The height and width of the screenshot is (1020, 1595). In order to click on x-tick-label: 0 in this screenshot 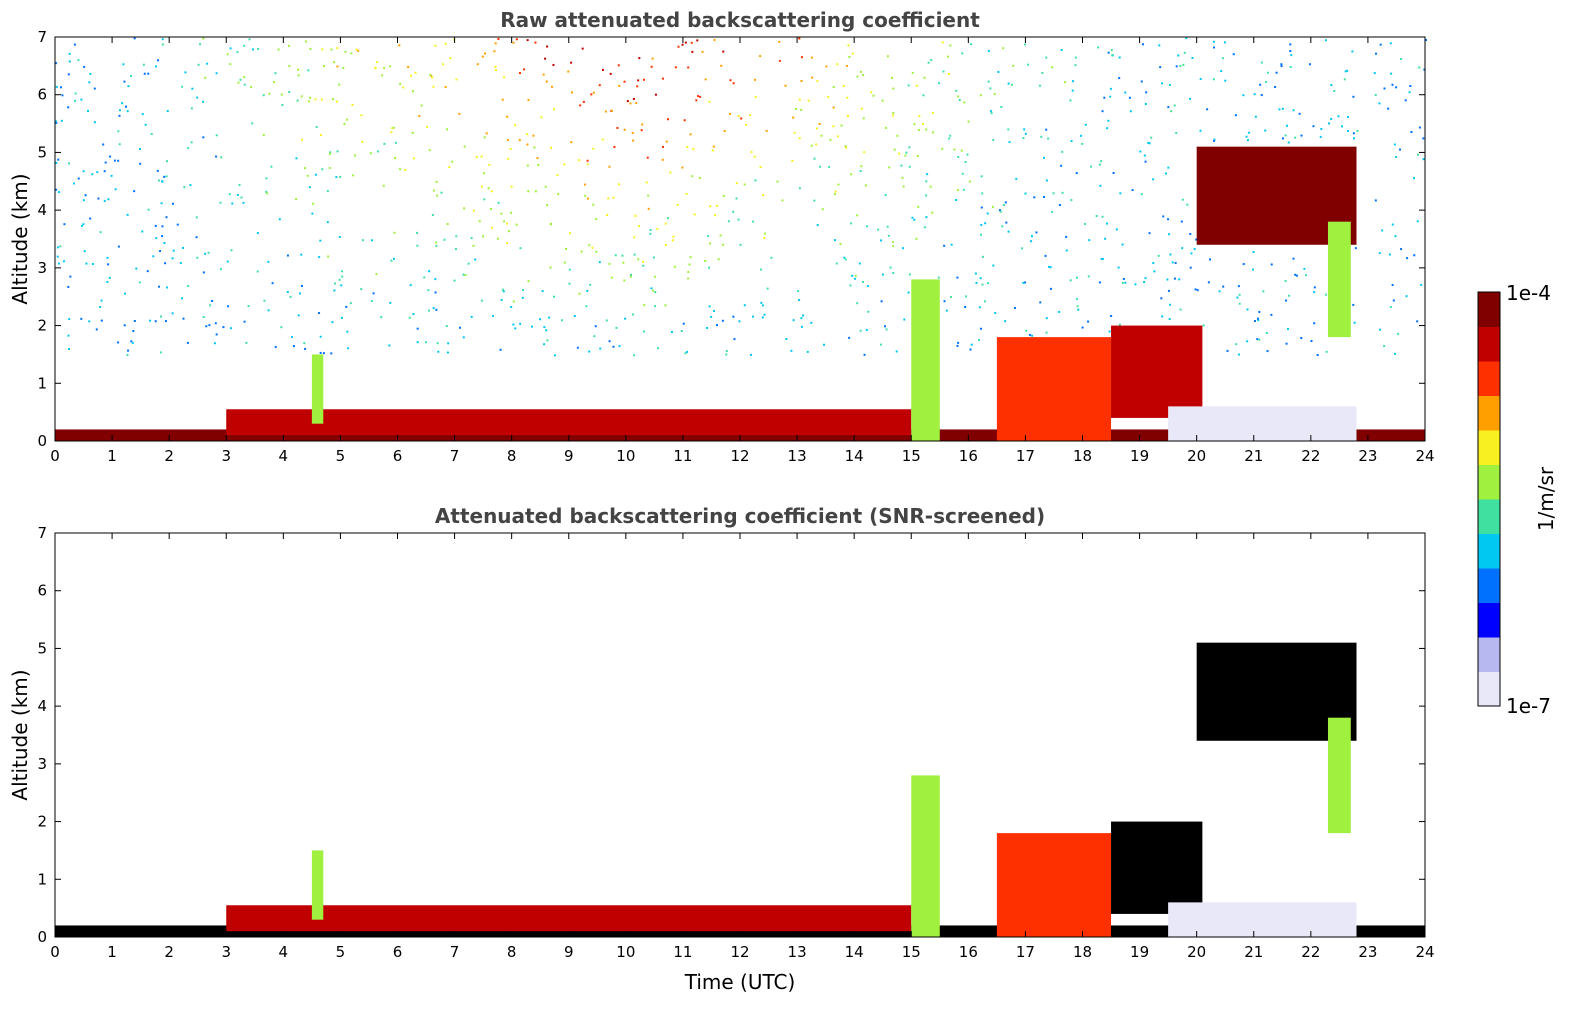, I will do `click(55, 456)`.